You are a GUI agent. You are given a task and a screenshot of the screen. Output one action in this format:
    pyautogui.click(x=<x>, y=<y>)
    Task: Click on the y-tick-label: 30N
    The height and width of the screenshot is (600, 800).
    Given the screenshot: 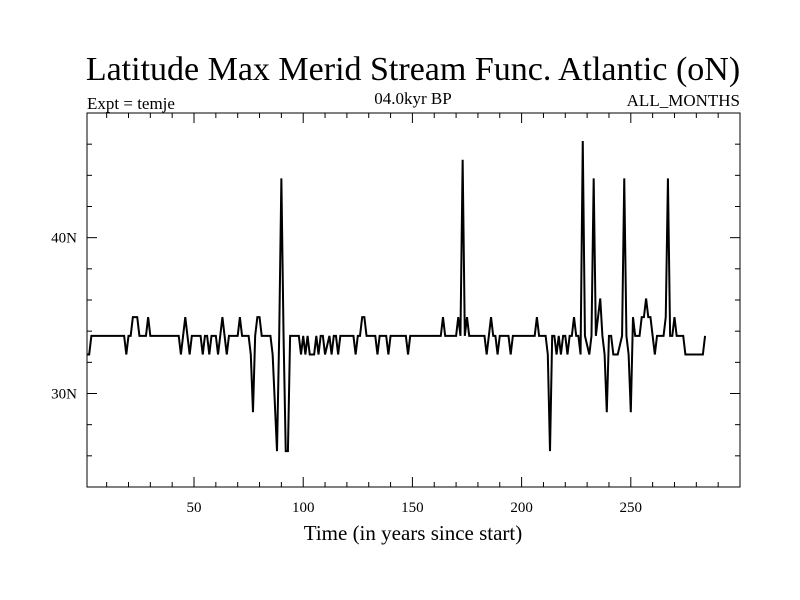 What is the action you would take?
    pyautogui.click(x=64, y=395)
    